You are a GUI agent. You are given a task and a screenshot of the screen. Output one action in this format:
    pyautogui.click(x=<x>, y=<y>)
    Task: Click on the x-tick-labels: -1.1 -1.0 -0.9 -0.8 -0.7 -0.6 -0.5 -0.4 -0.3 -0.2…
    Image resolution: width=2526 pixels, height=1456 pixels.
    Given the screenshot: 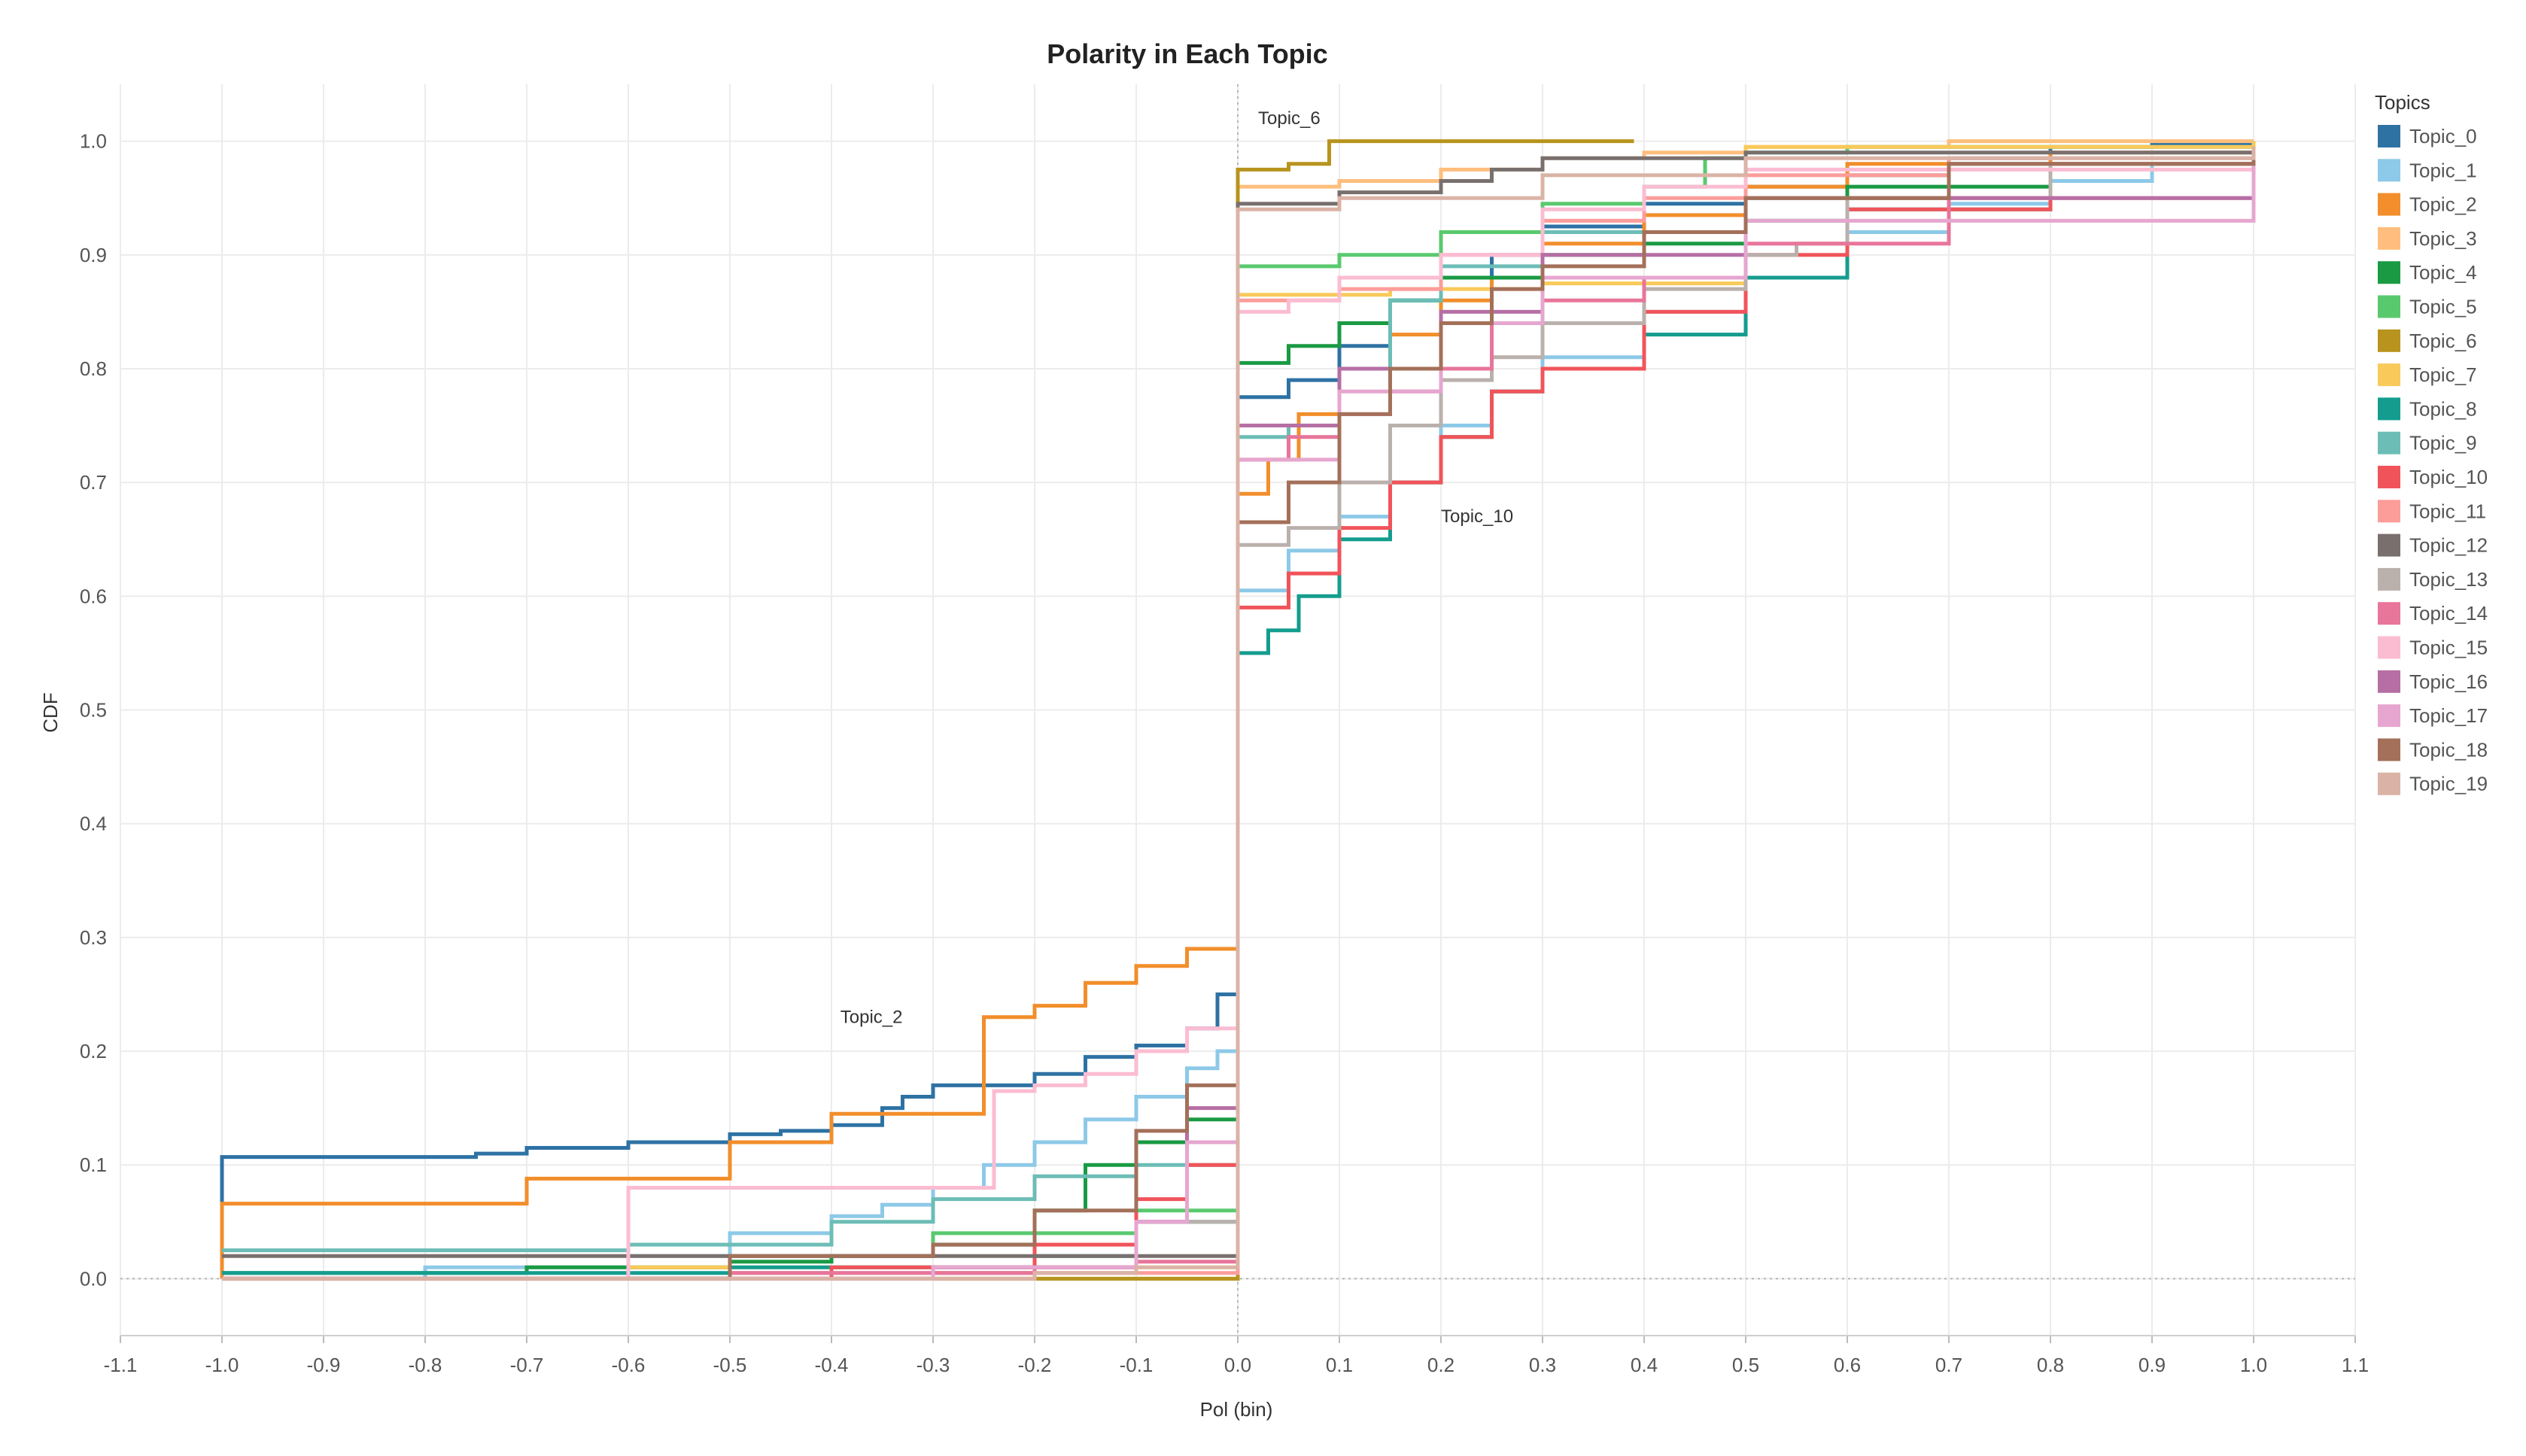 What is the action you would take?
    pyautogui.click(x=1236, y=1365)
    